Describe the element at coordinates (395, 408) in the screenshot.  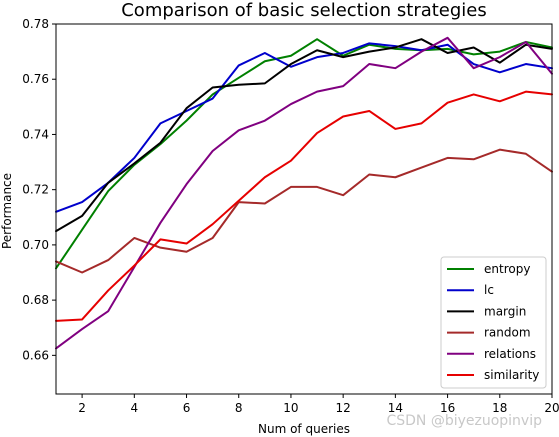
I see `x-tick-label: 14` at that location.